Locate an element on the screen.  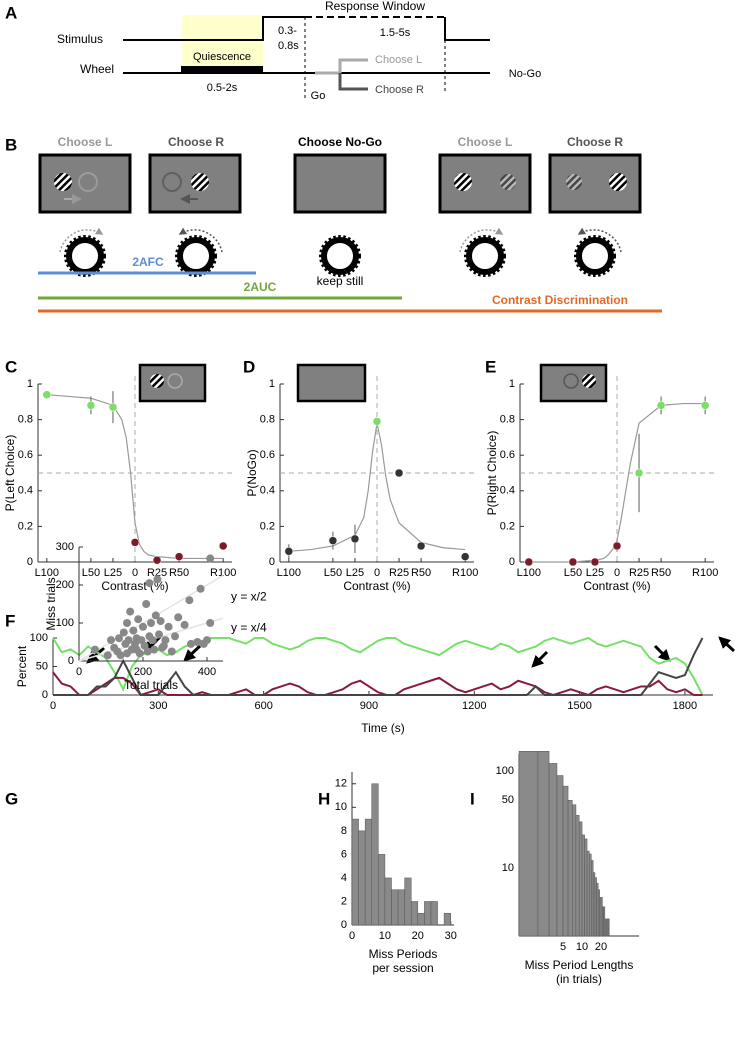
quiescence-box is located at coordinates (222, 44).